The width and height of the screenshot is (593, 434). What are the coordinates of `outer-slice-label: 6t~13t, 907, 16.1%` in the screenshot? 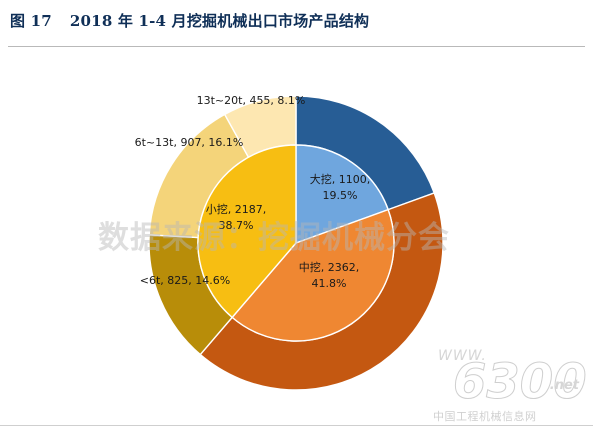 It's located at (189, 142).